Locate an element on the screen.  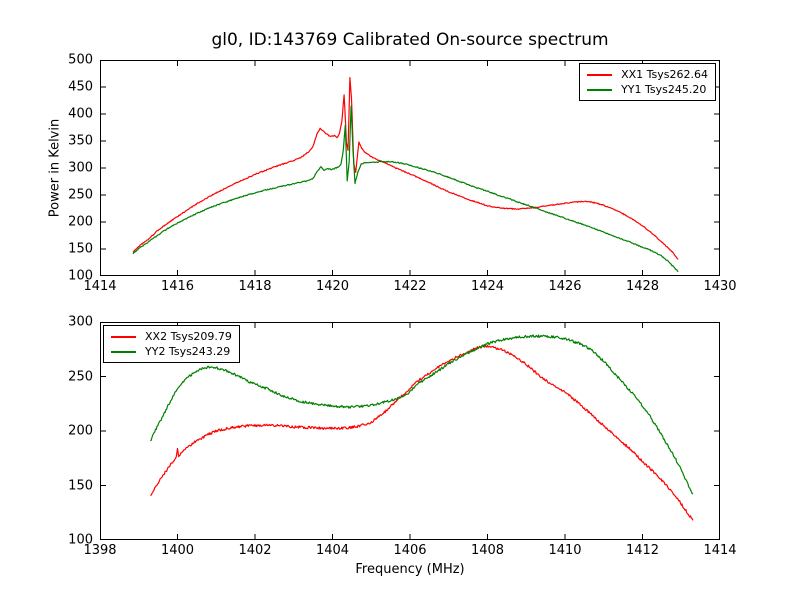
yy1-line-sample-icon is located at coordinates (600, 89).